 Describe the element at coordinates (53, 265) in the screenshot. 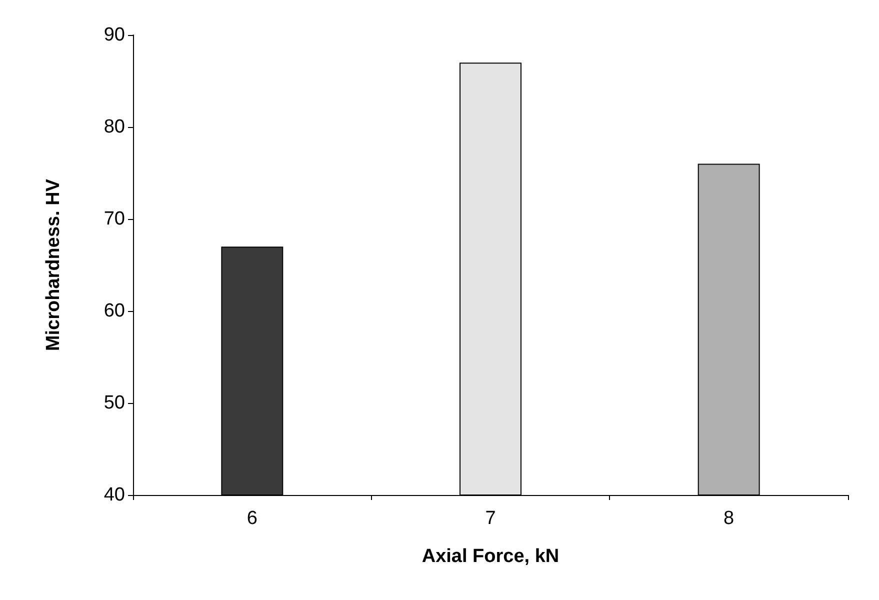

I see `y-axis-title: Microhardness. HV` at that location.